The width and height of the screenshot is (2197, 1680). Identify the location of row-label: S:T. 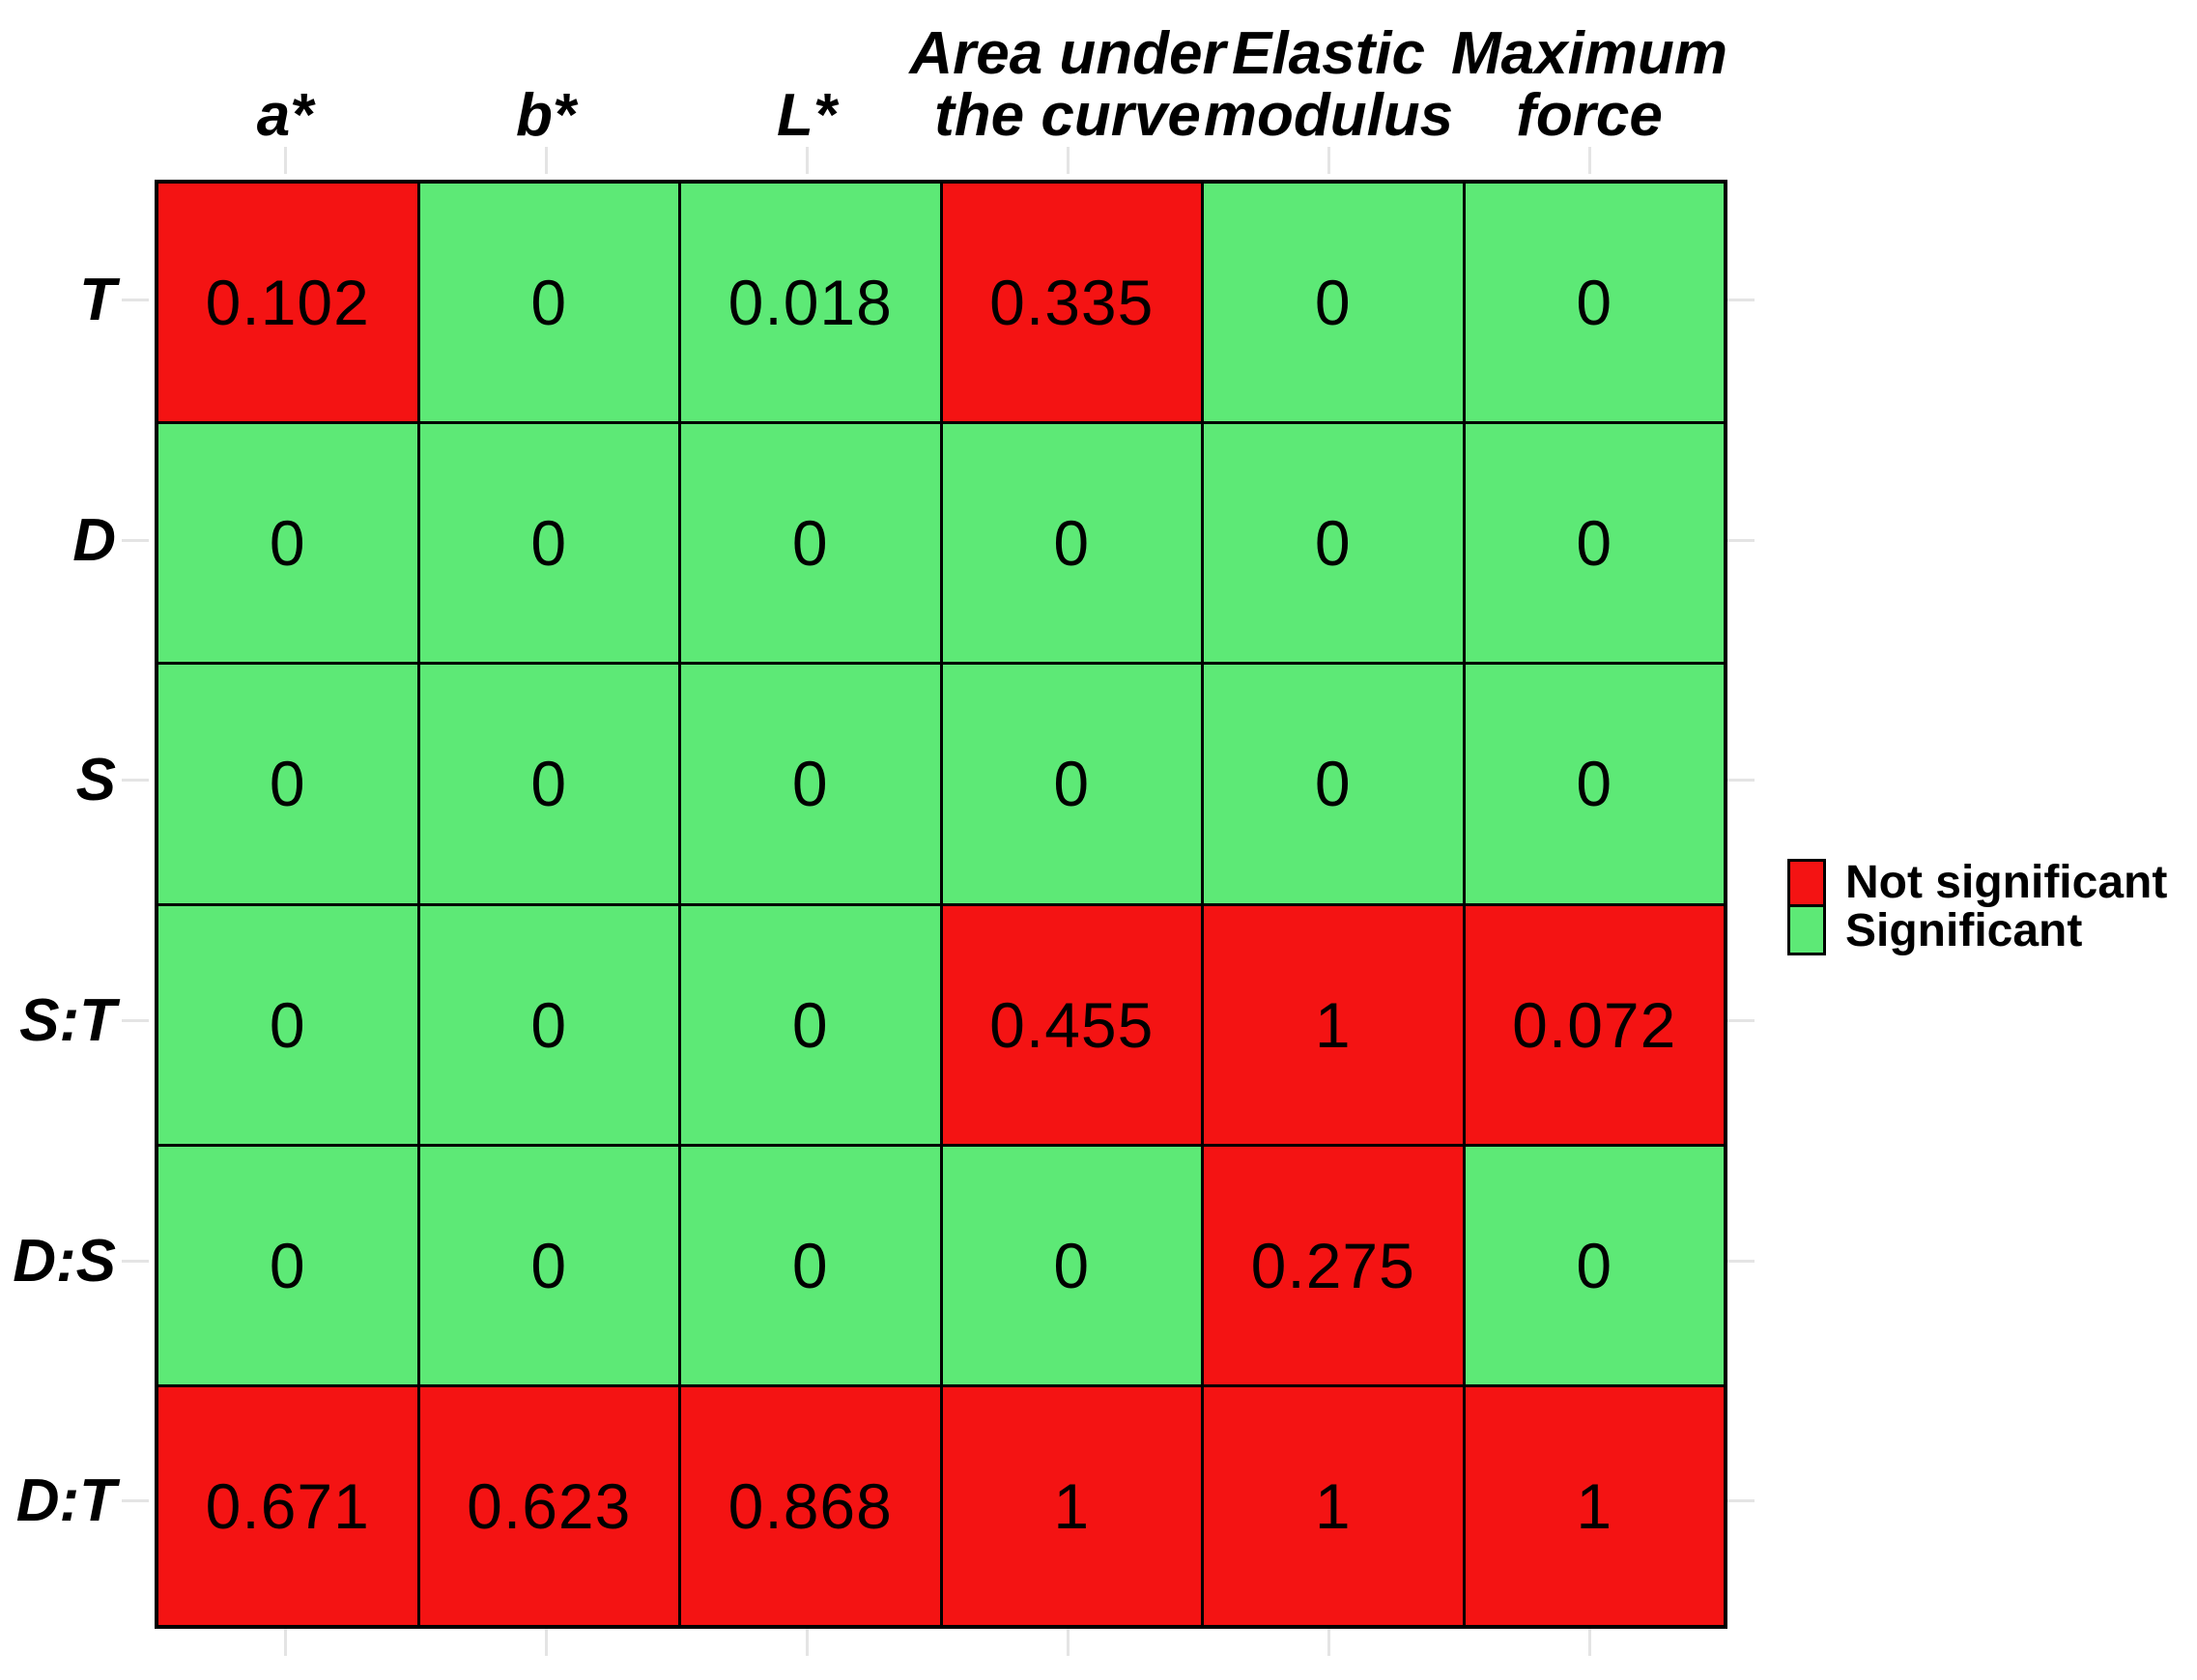
(67, 1020).